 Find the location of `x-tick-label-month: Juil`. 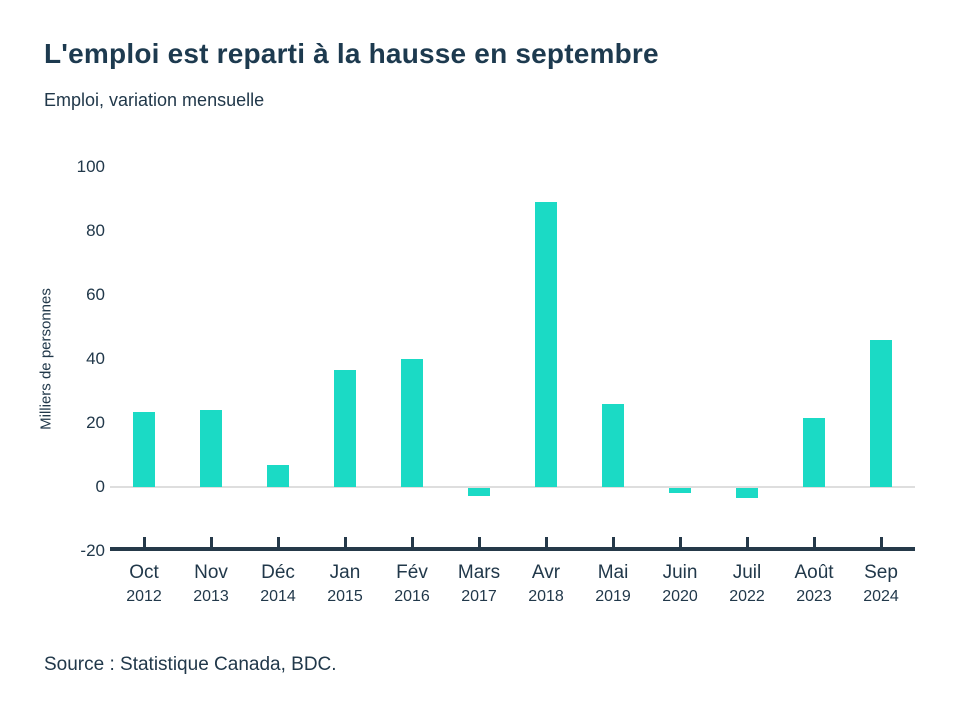

x-tick-label-month: Juil is located at coordinates (747, 572).